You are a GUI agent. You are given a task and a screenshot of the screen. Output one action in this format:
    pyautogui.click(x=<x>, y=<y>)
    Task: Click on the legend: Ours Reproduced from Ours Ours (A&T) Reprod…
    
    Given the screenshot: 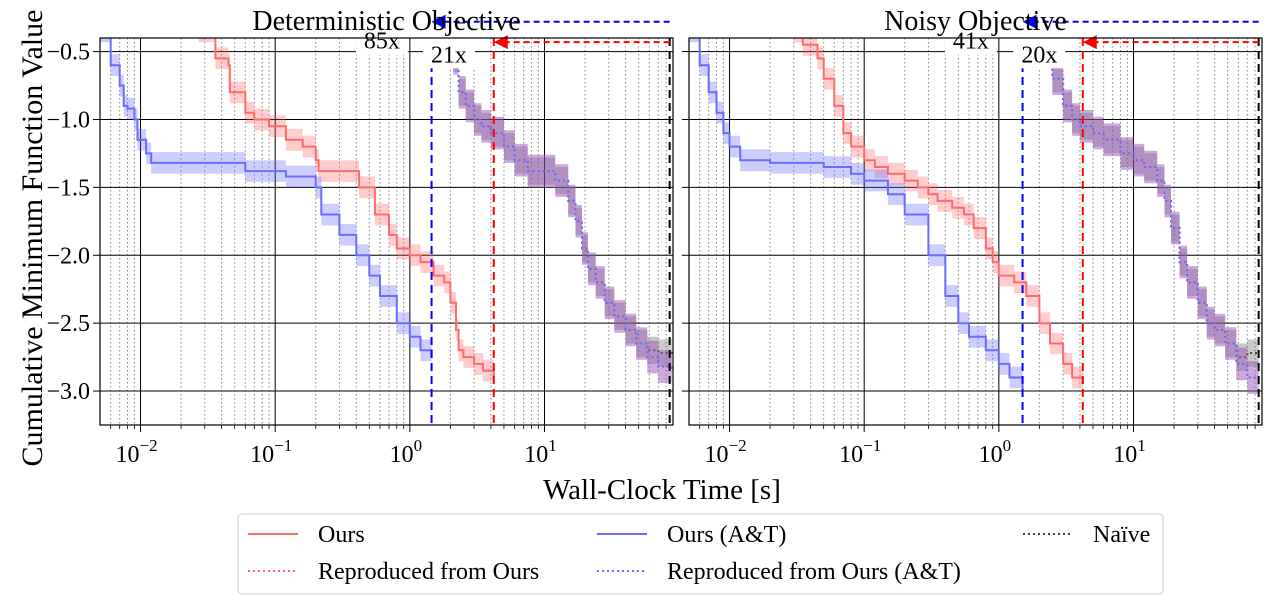 What is the action you would take?
    pyautogui.click(x=700, y=554)
    